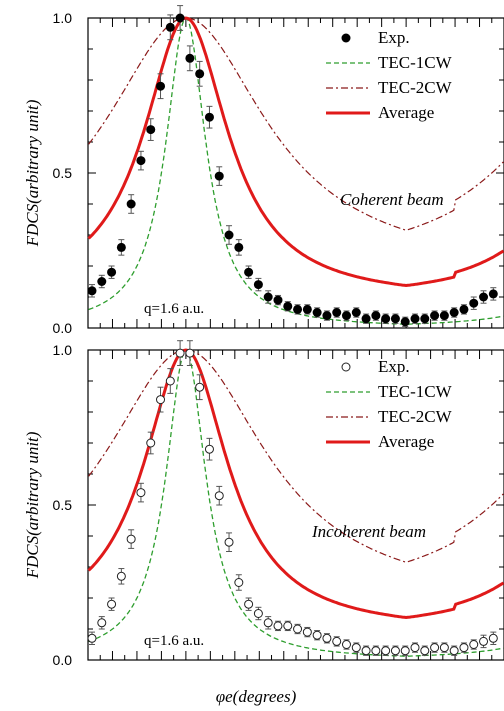 The width and height of the screenshot is (504, 711). What do you see at coordinates (389, 404) in the screenshot?
I see `legend-bottom: Exp. TEC-1CW TEC-2CW Average` at bounding box center [389, 404].